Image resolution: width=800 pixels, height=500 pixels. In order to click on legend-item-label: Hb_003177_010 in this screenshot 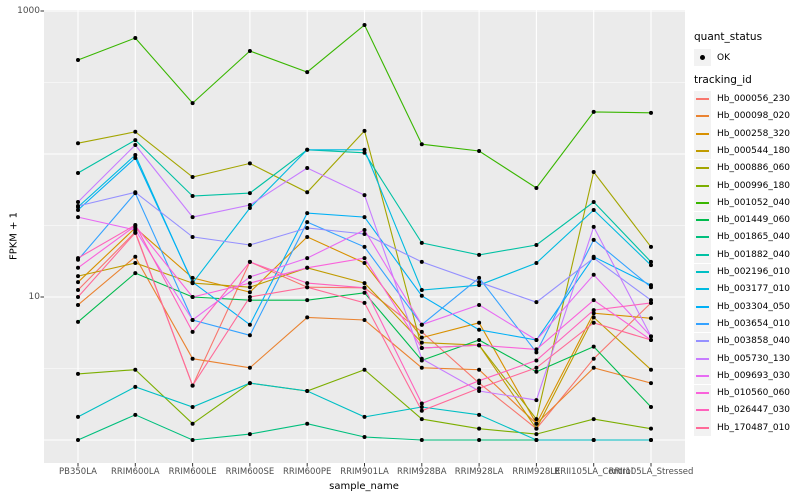, I will do `click(754, 289)`.